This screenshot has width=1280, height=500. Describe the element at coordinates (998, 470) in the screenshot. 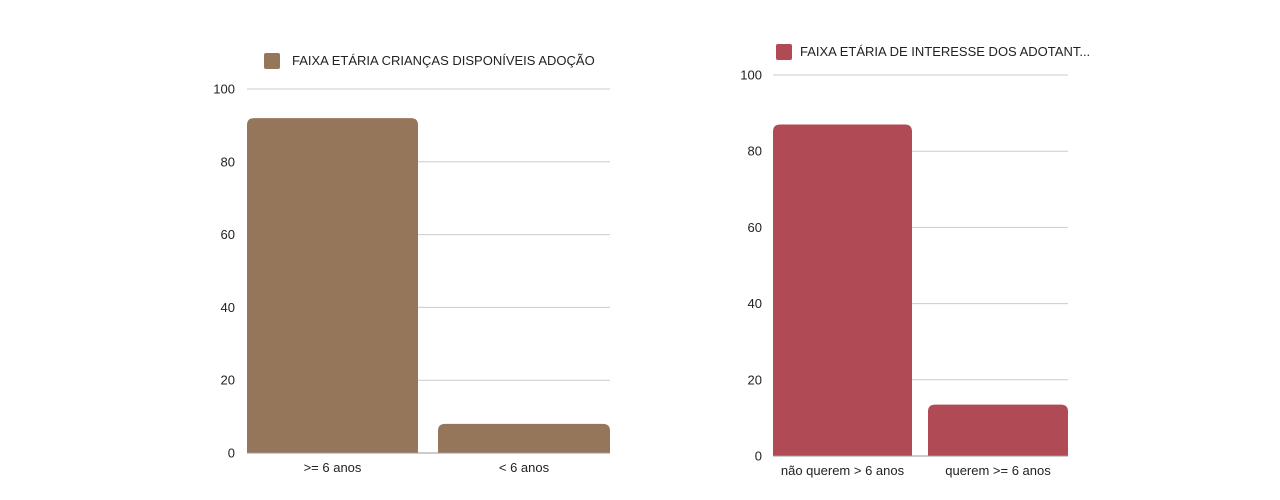

I see `x-category-label: querem >= 6 anos` at that location.